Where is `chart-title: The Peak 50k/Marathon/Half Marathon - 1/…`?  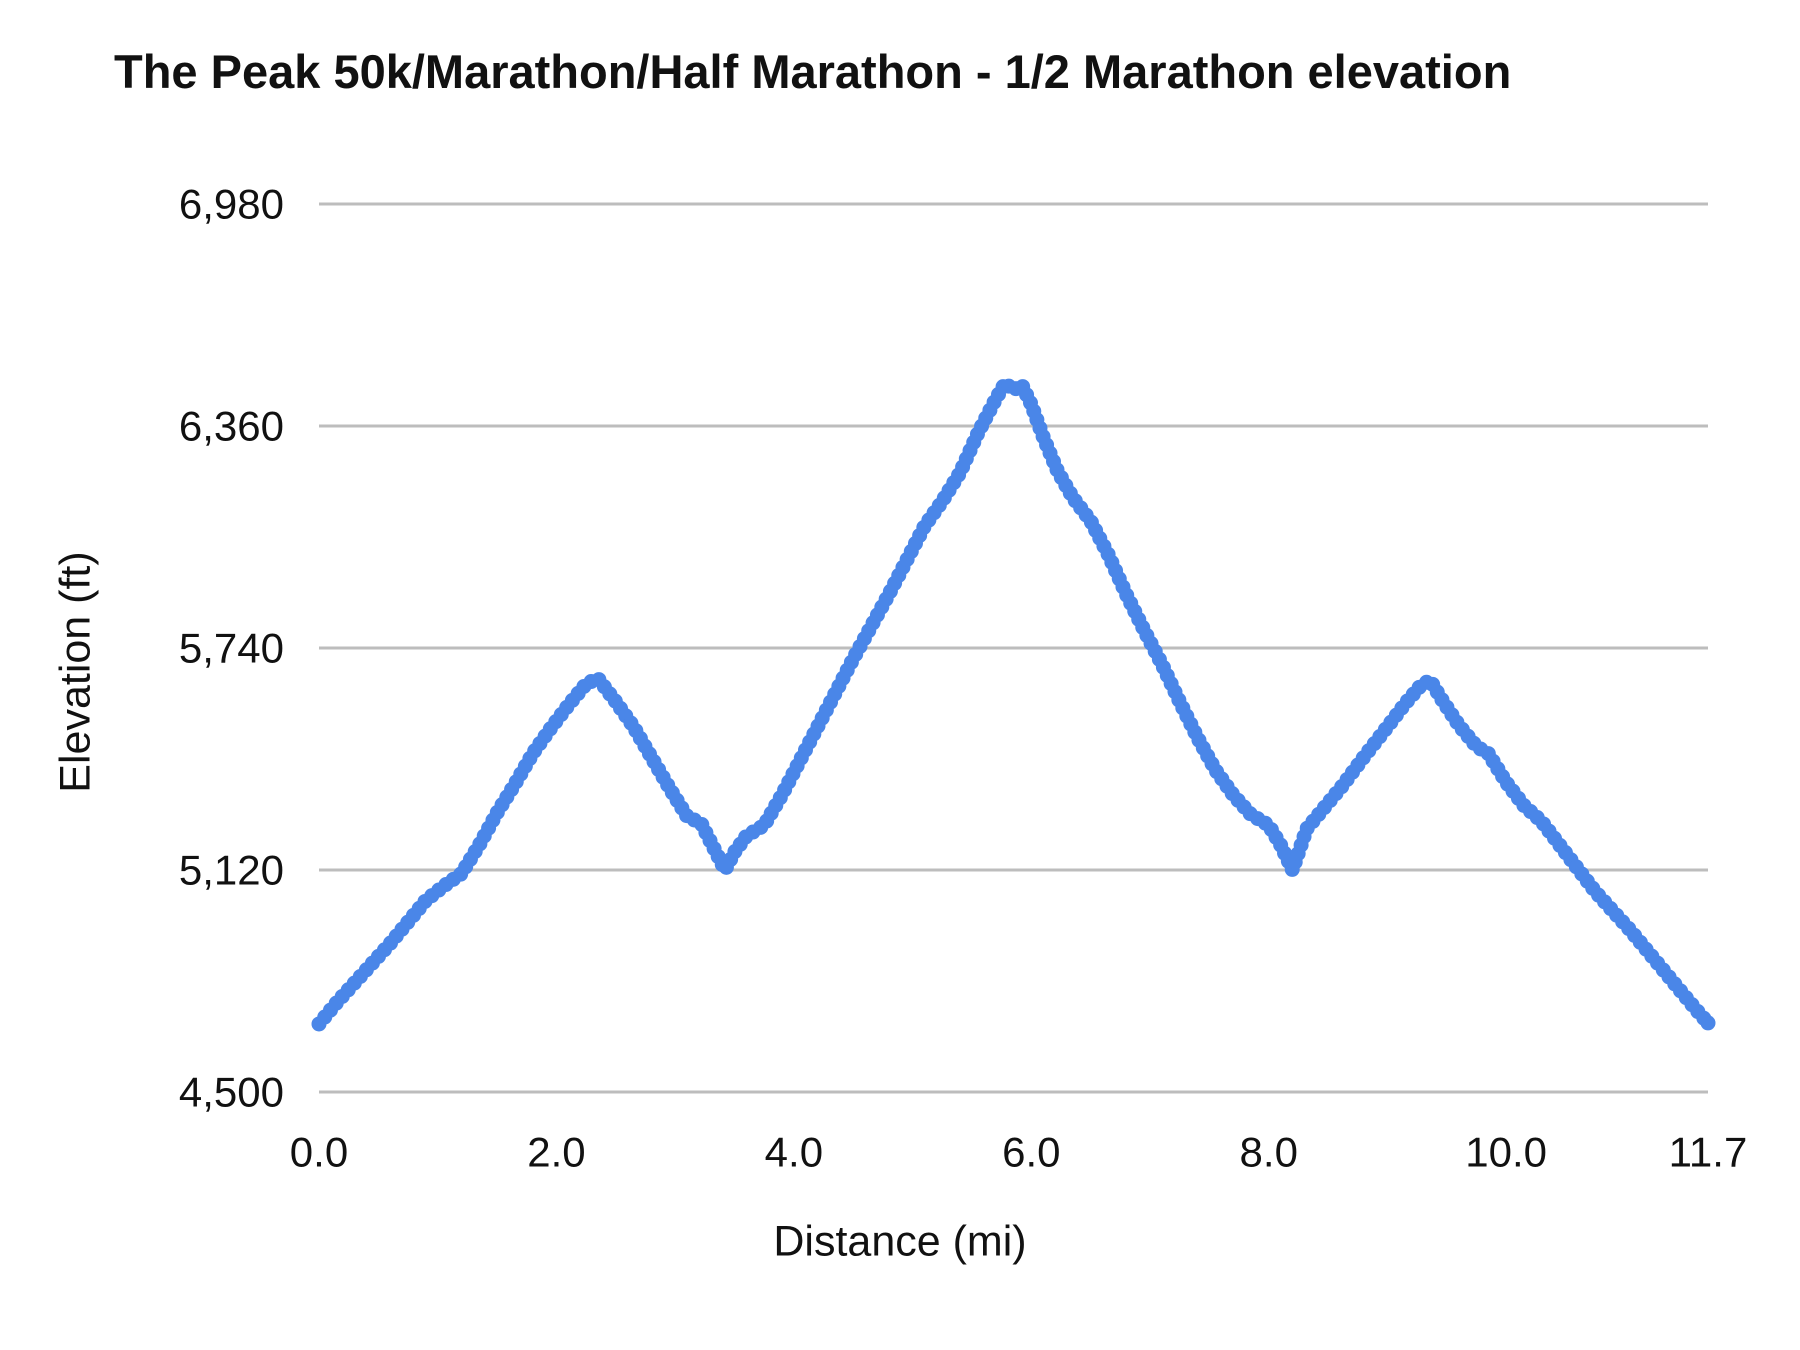 chart-title: The Peak 50k/Marathon/Half Marathon - 1/… is located at coordinates (813, 71).